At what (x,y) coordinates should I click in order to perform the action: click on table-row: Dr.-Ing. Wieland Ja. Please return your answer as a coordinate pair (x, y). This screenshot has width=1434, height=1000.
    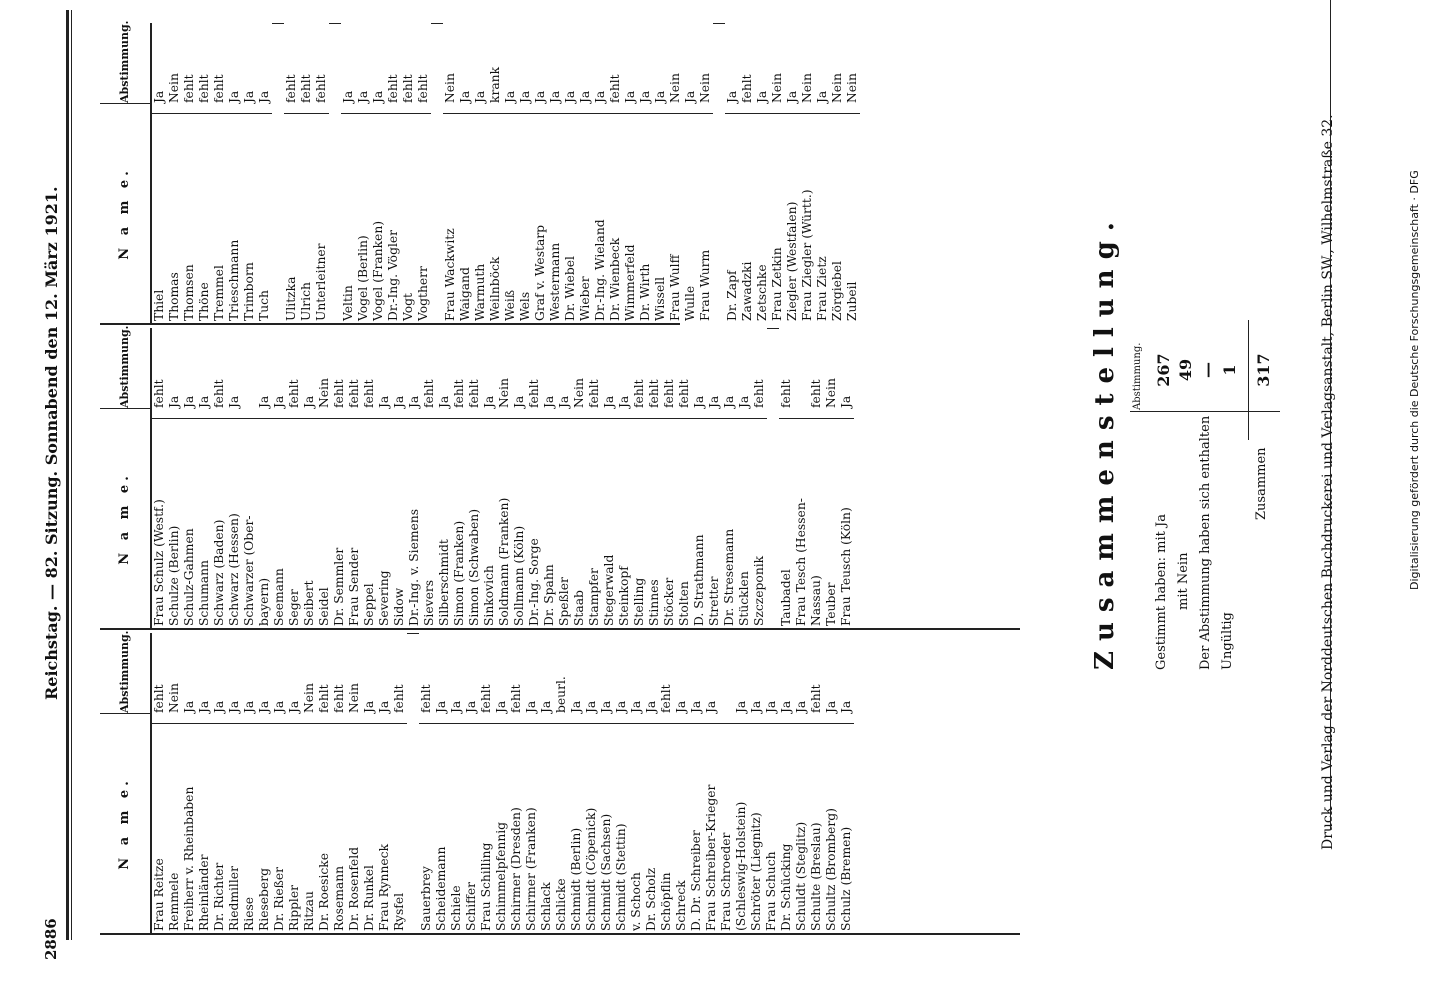
    Looking at the image, I should click on (600, 173).